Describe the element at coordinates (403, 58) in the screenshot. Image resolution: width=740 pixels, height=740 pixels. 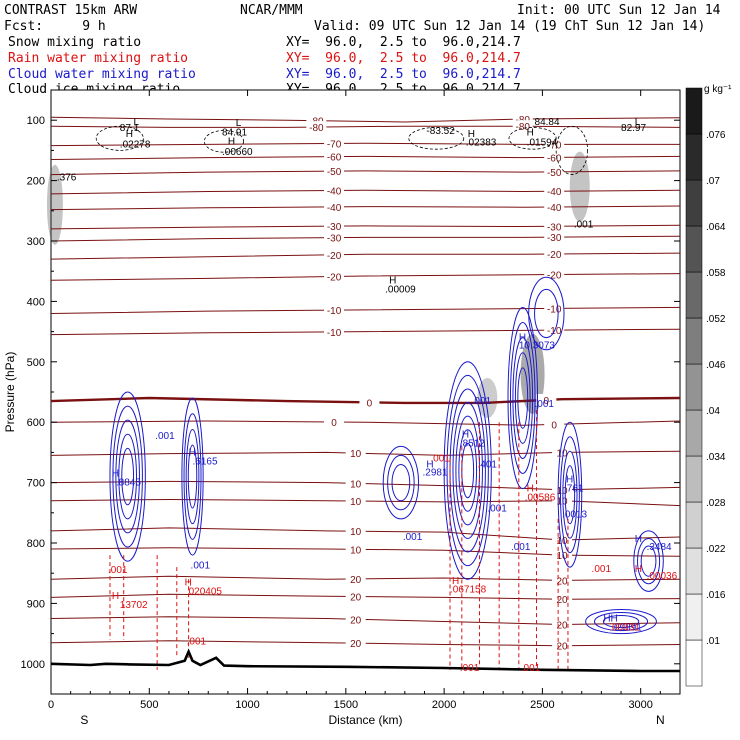
I see `field-xy-rain: XY= 96.0, 2.5 to 96.0,214.7` at that location.